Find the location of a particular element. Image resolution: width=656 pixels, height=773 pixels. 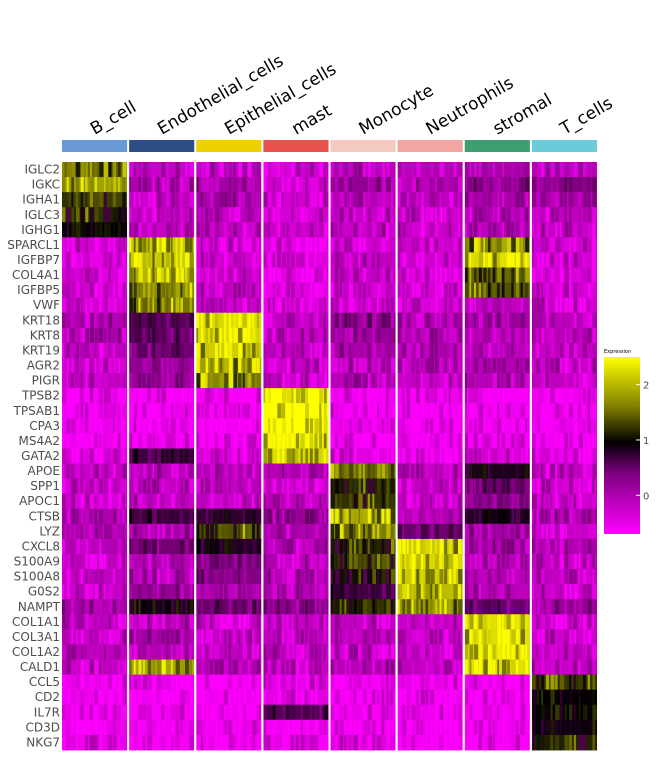

cell-ccl5-endothelial_cells is located at coordinates (162, 682).